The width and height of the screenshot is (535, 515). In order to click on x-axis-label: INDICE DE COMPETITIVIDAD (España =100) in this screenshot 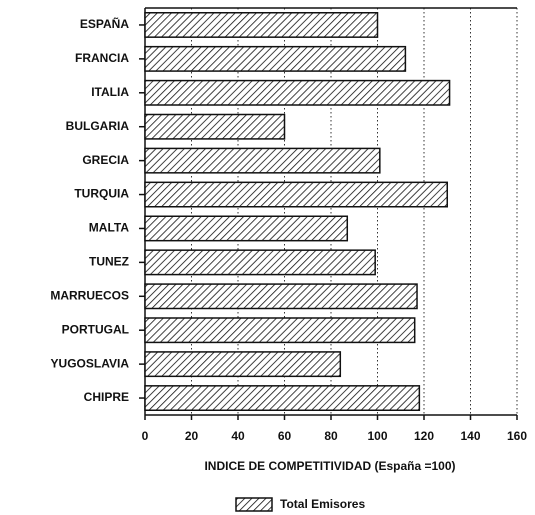, I will do `click(329, 466)`.